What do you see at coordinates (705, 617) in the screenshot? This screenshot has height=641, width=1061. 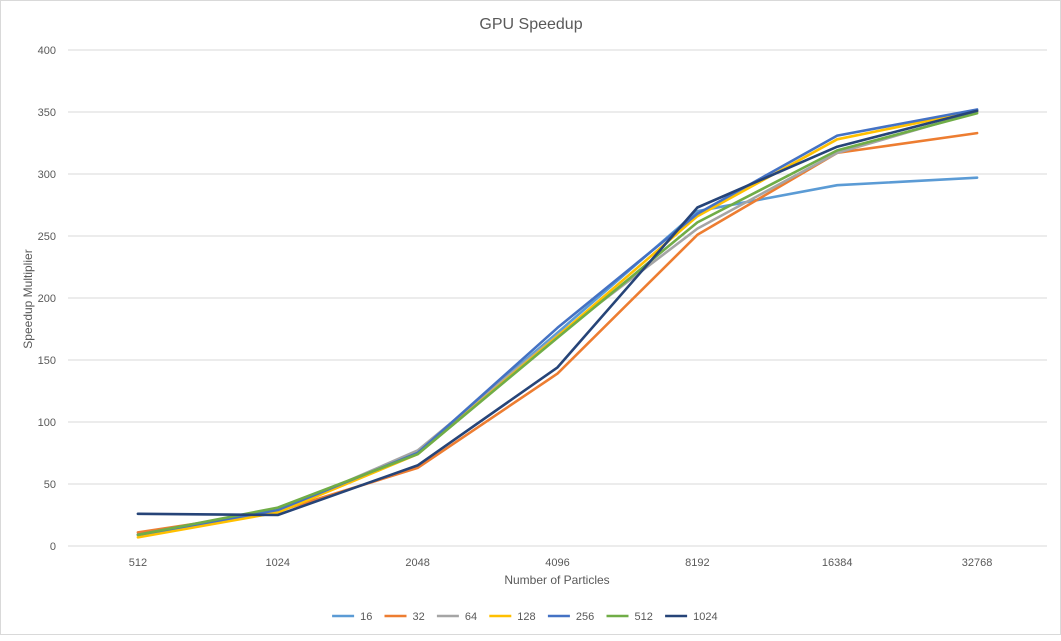 I see `legend-label: 1024` at bounding box center [705, 617].